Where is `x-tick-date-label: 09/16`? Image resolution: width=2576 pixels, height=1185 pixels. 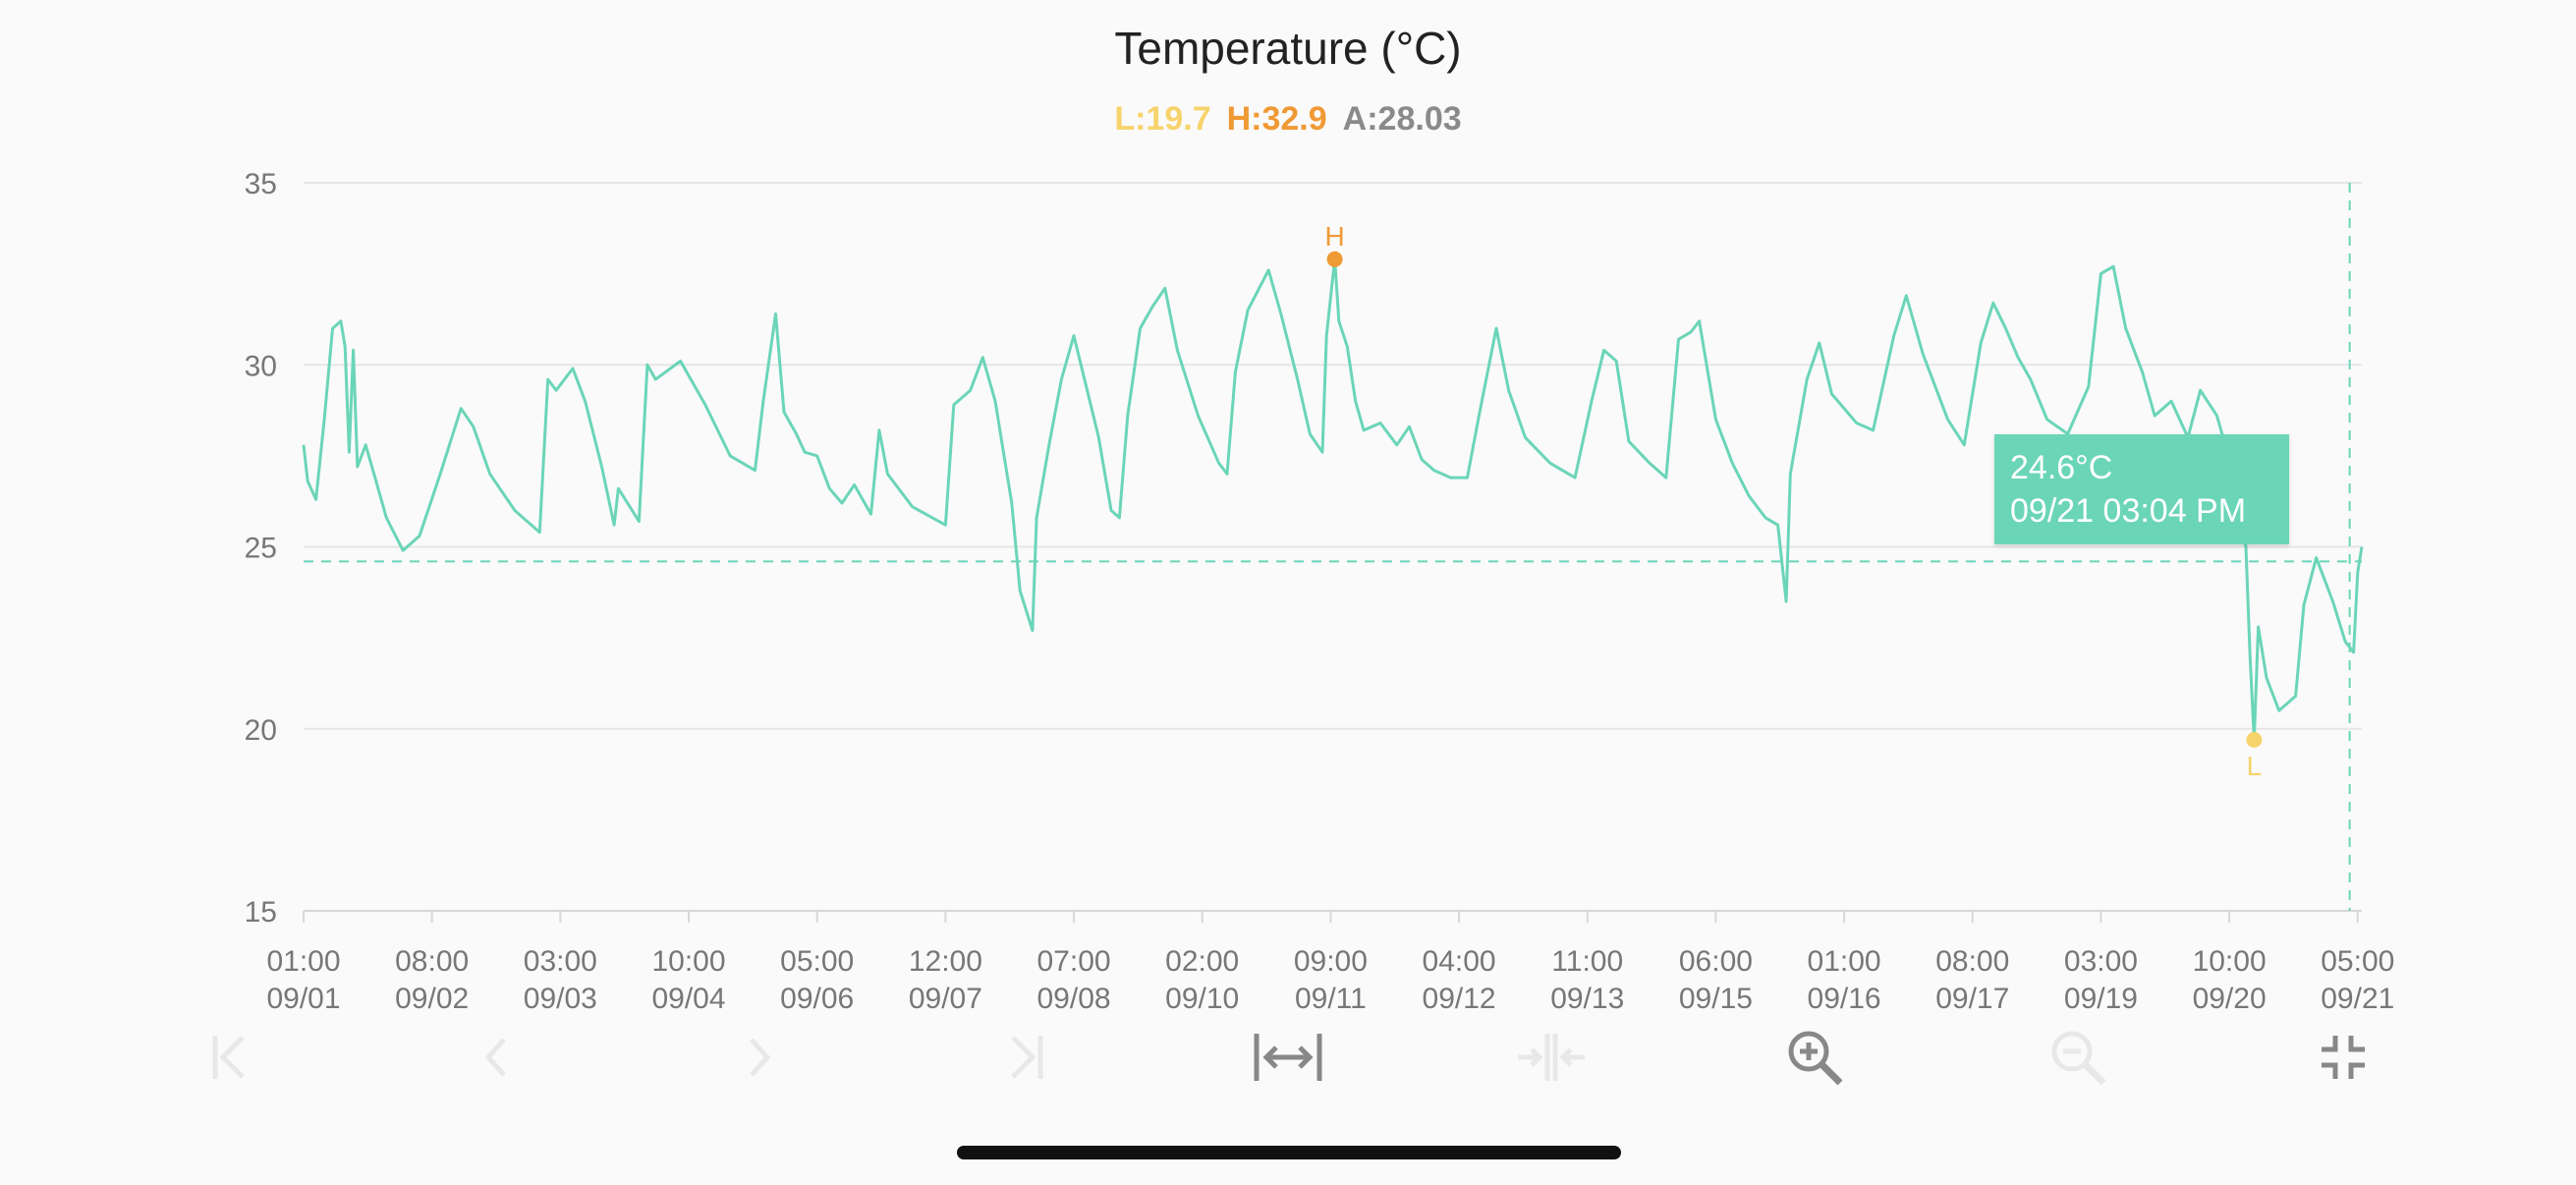
x-tick-date-label: 09/16 is located at coordinates (1844, 999).